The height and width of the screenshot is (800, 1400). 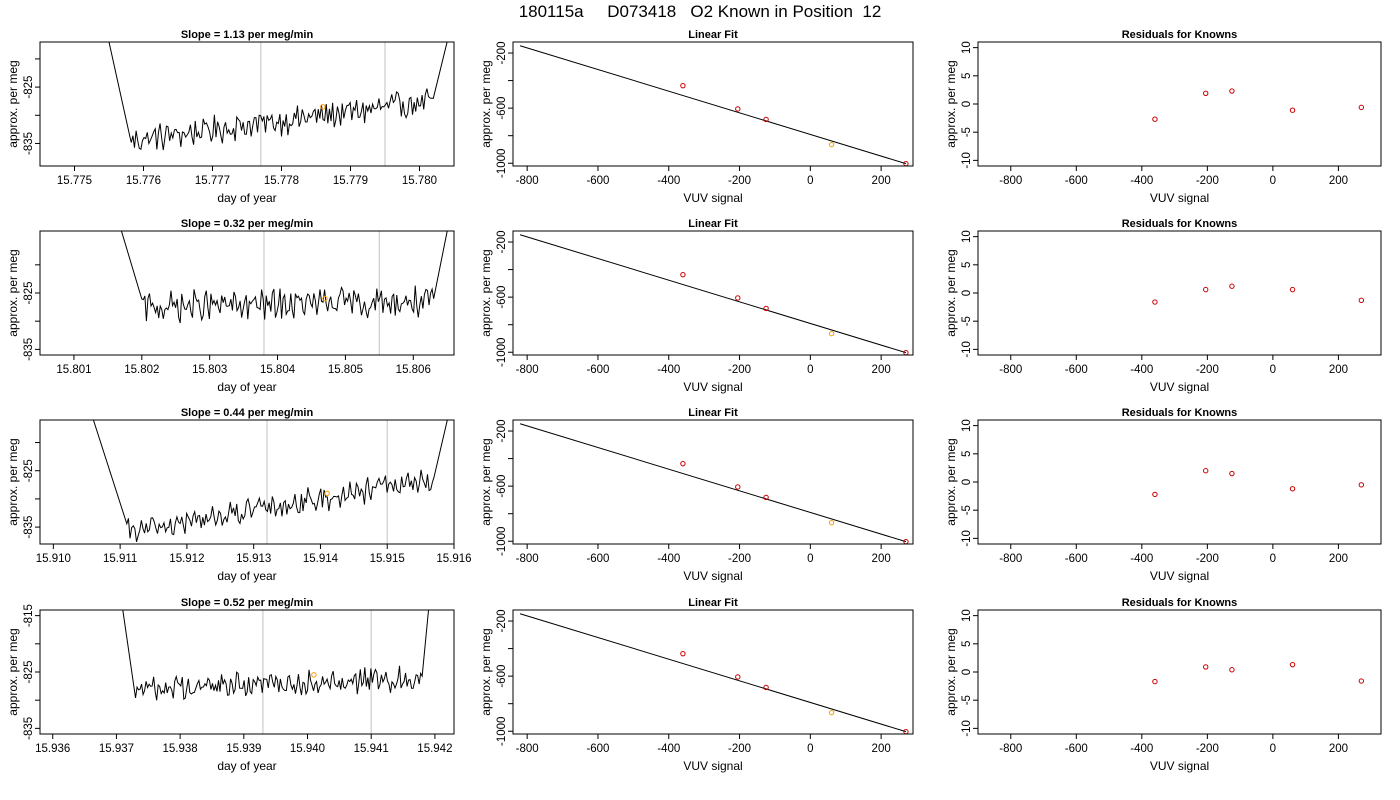 What do you see at coordinates (246, 766) in the screenshot?
I see `x-axis-label: day of year` at bounding box center [246, 766].